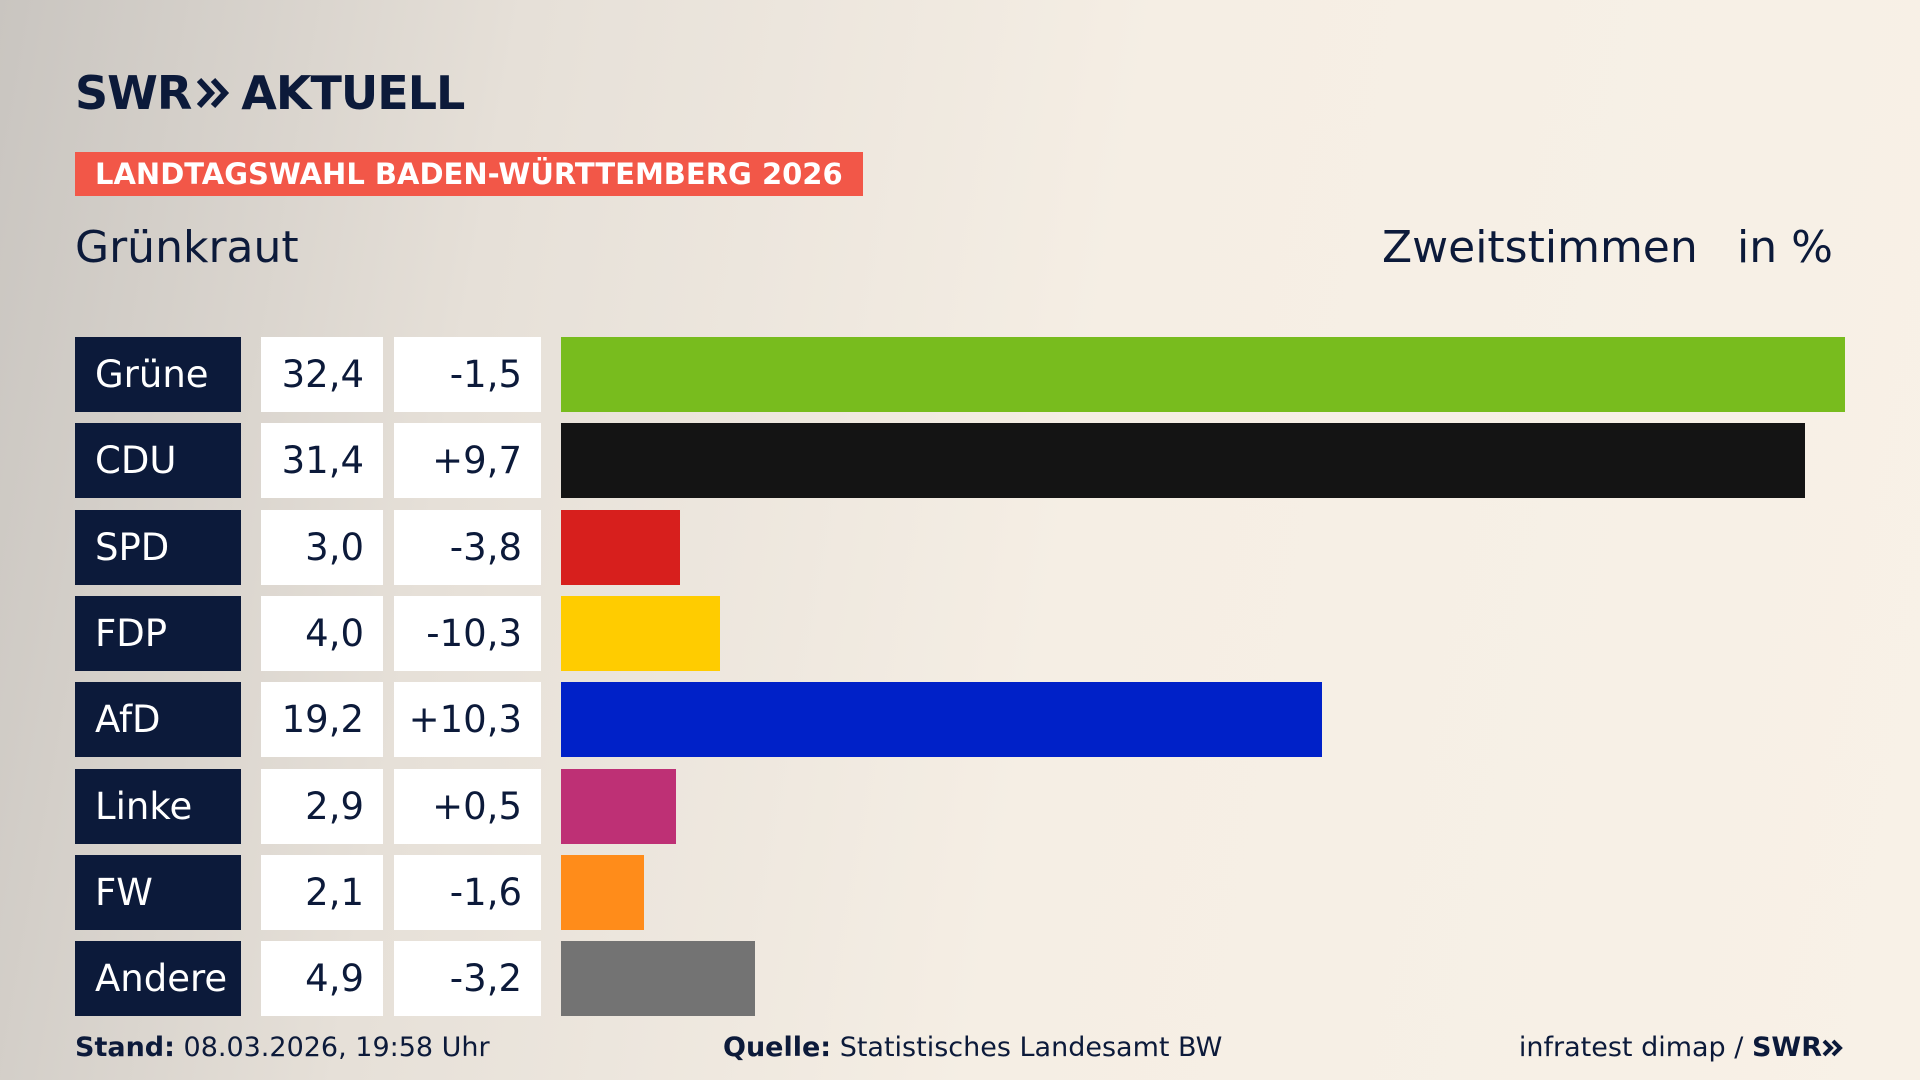 This screenshot has width=1920, height=1080. I want to click on chart-title: Grünkraut, so click(187, 247).